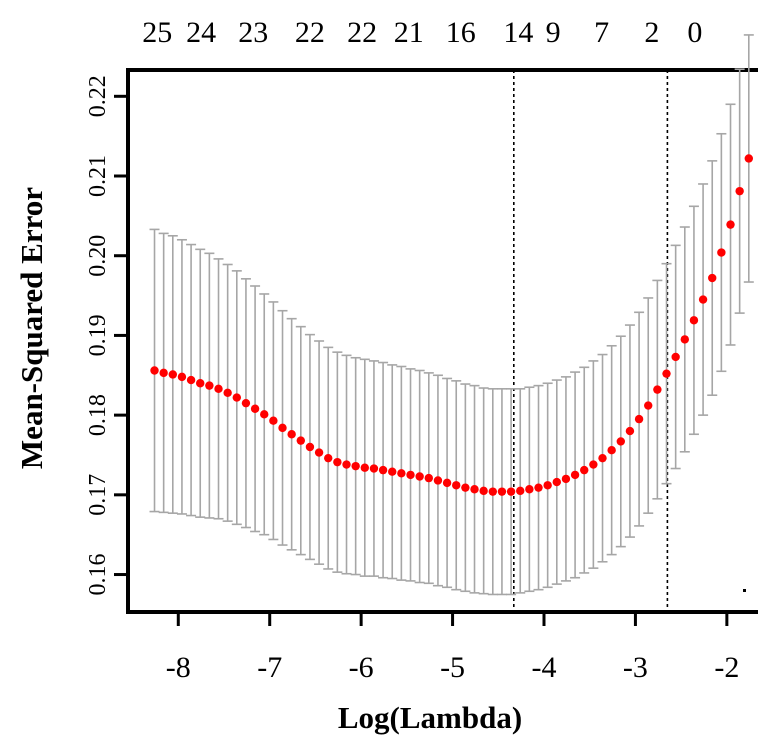  I want to click on x-axis-title: Log(Lambda), so click(430, 717).